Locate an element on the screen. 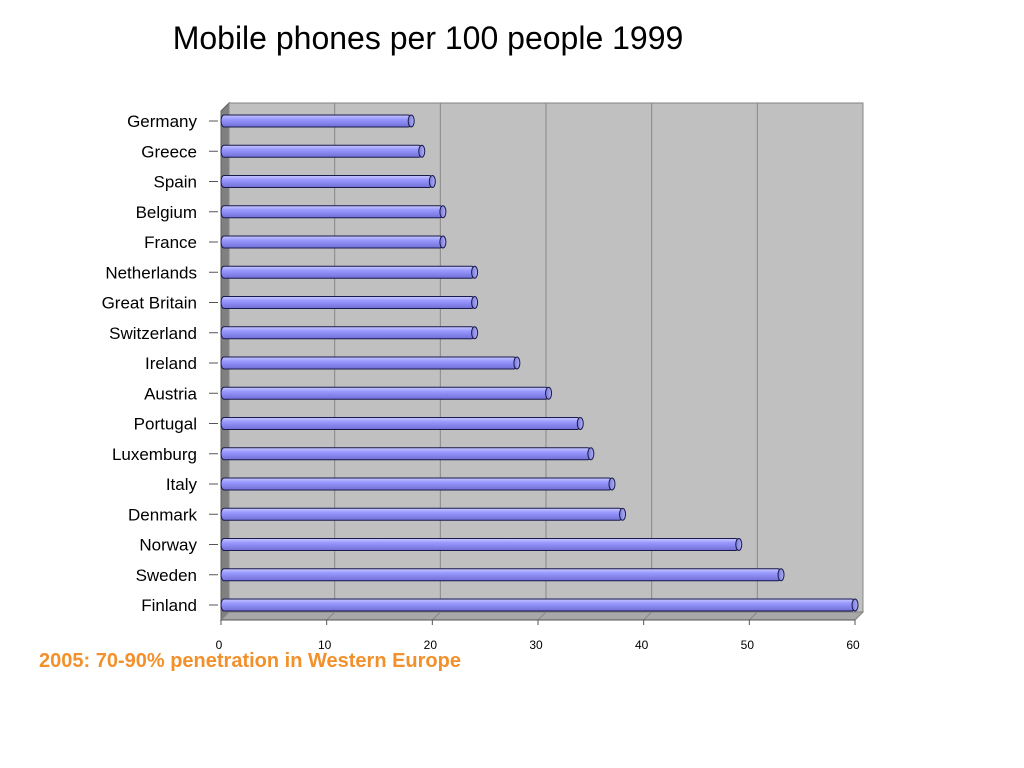 Image resolution: width=1024 pixels, height=768 pixels. x-tick-label: 50 is located at coordinates (748, 645).